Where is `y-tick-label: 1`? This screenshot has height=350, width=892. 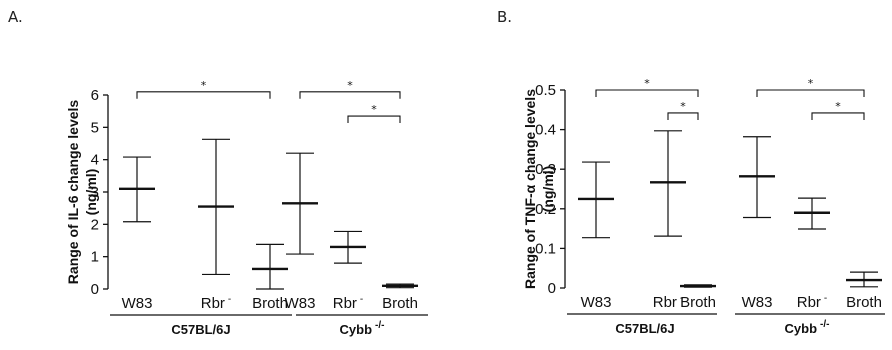
y-tick-label: 1 is located at coordinates (95, 257).